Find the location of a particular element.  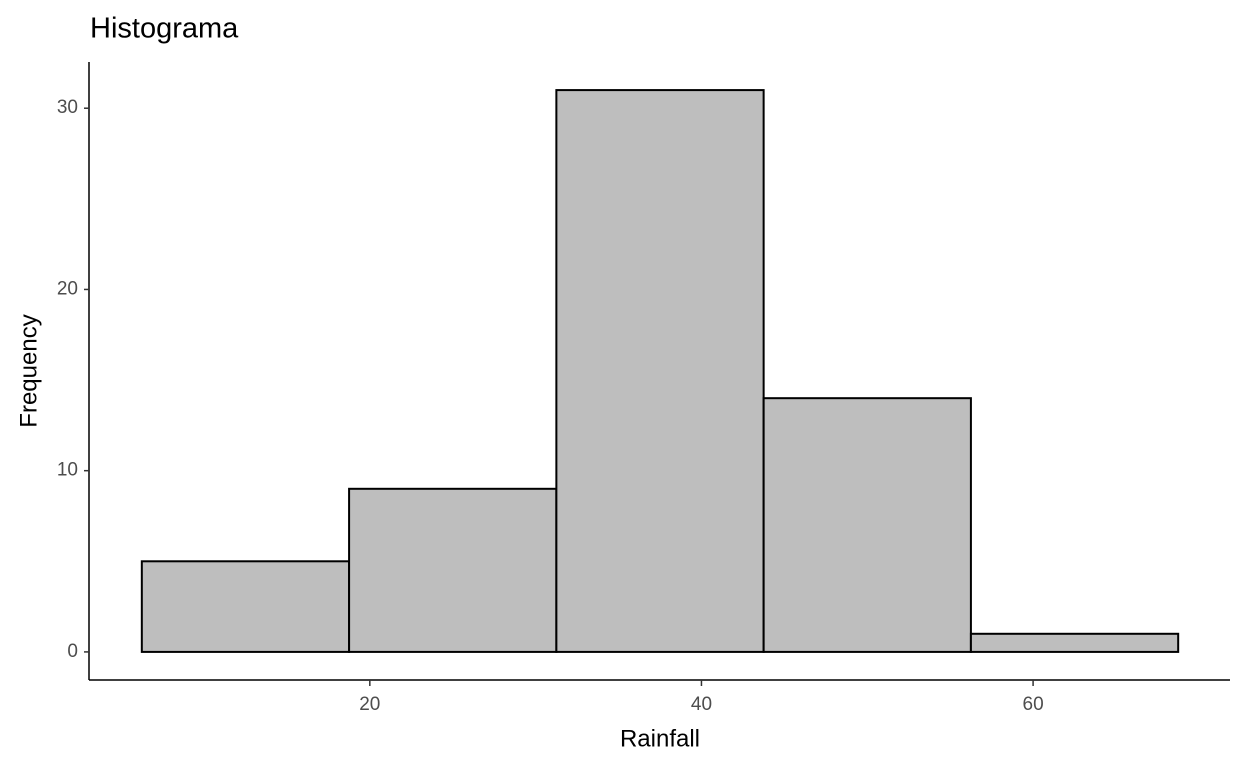

y-axis-title: Frequency is located at coordinates (28, 370).